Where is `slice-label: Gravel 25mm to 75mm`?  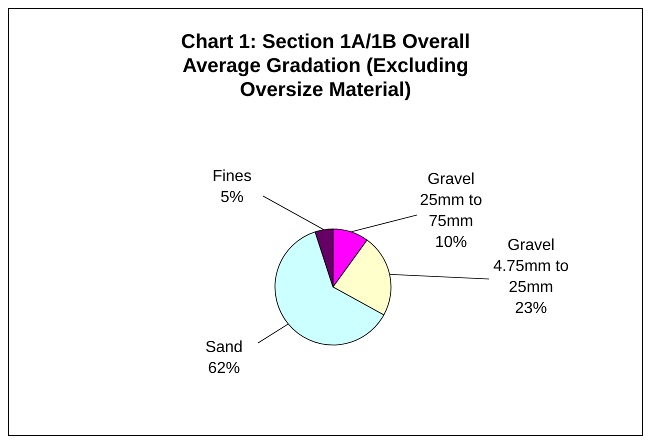
slice-label: Gravel 25mm to 75mm is located at coordinates (451, 200).